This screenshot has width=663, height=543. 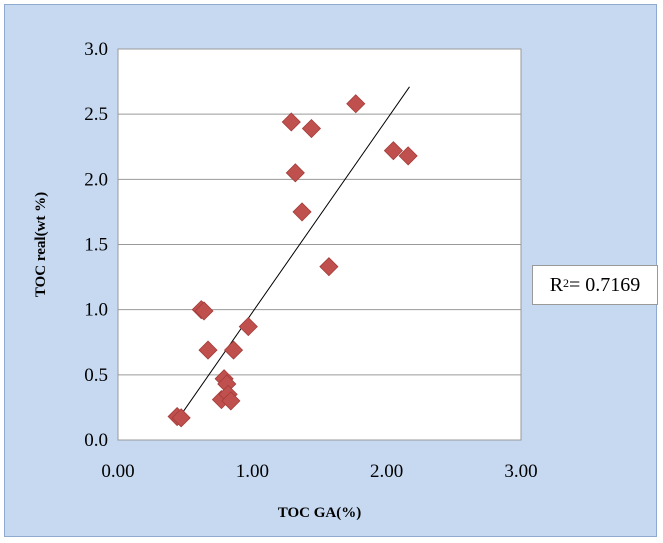 What do you see at coordinates (41, 244) in the screenshot?
I see `y-axis-title: TOC real(wt %)` at bounding box center [41, 244].